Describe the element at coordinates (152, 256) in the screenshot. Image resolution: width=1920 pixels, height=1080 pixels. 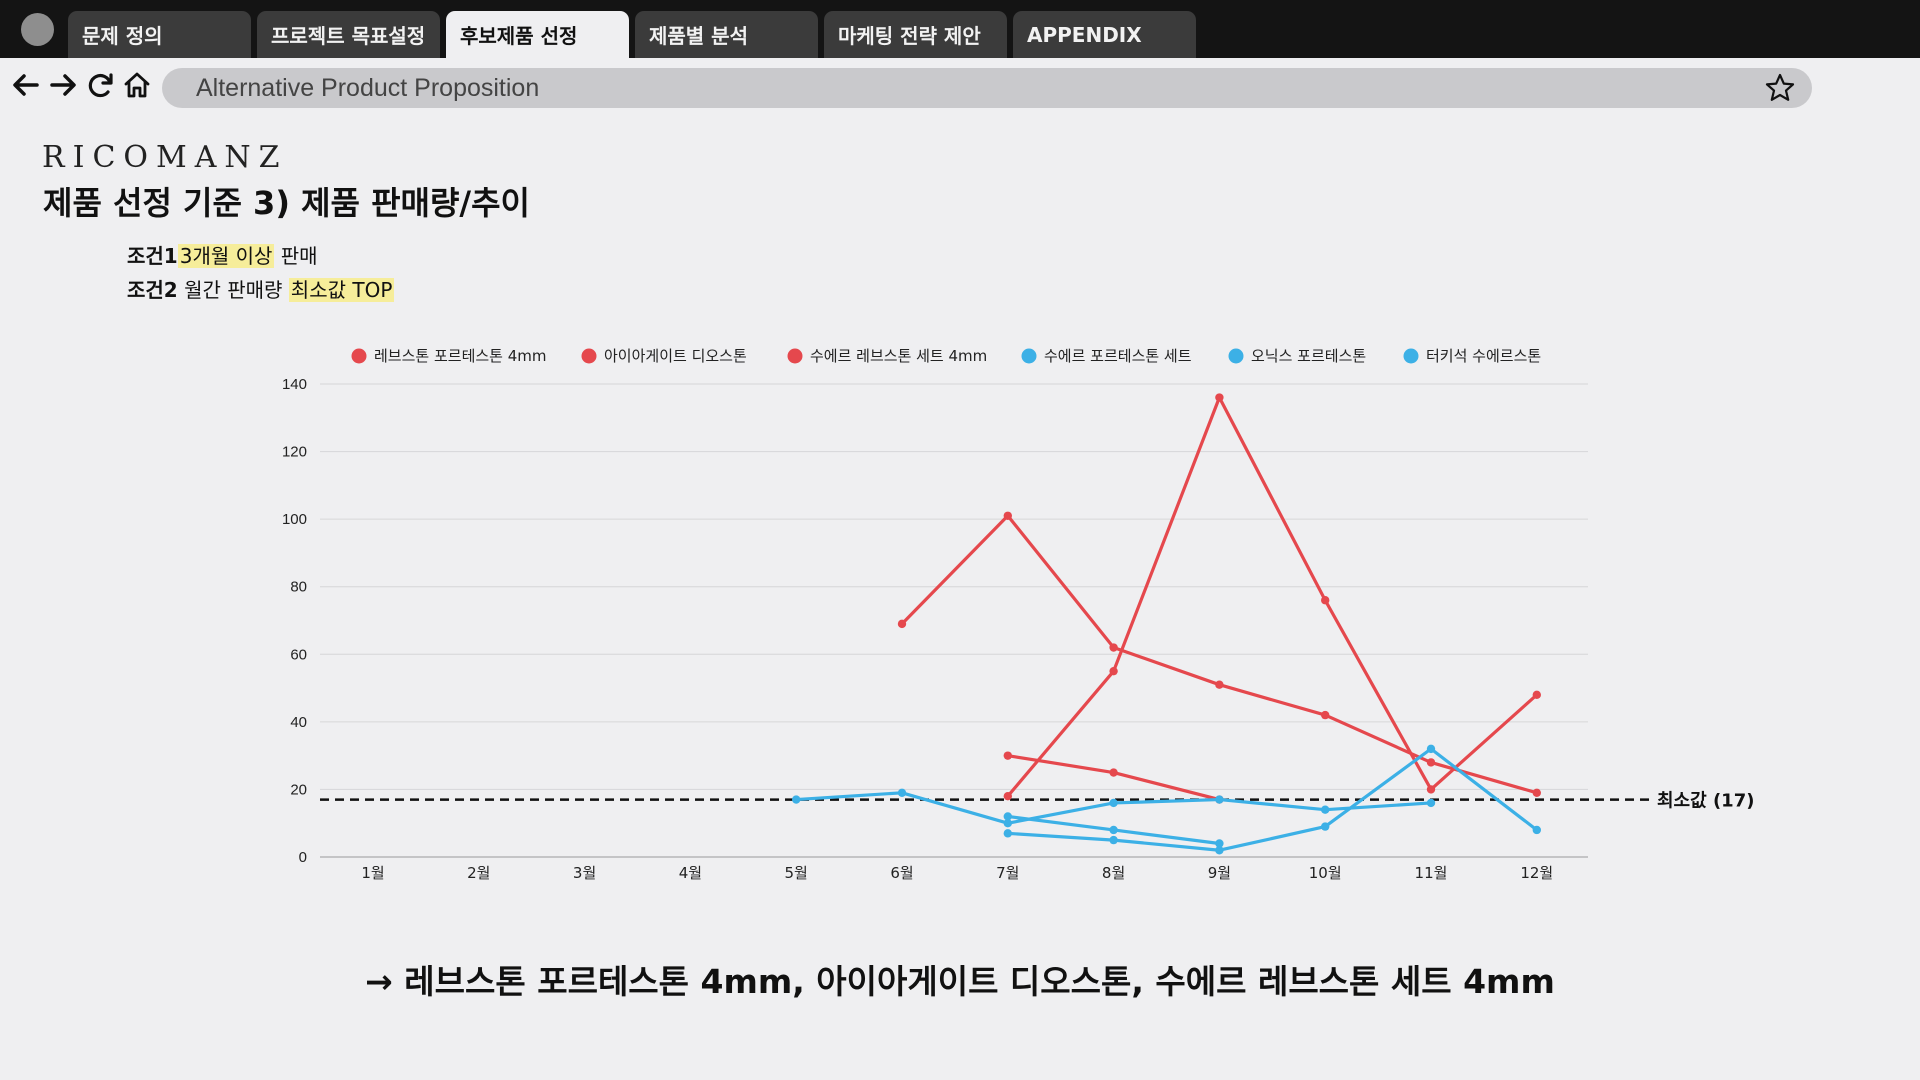
I see `condition-label: 조건1` at that location.